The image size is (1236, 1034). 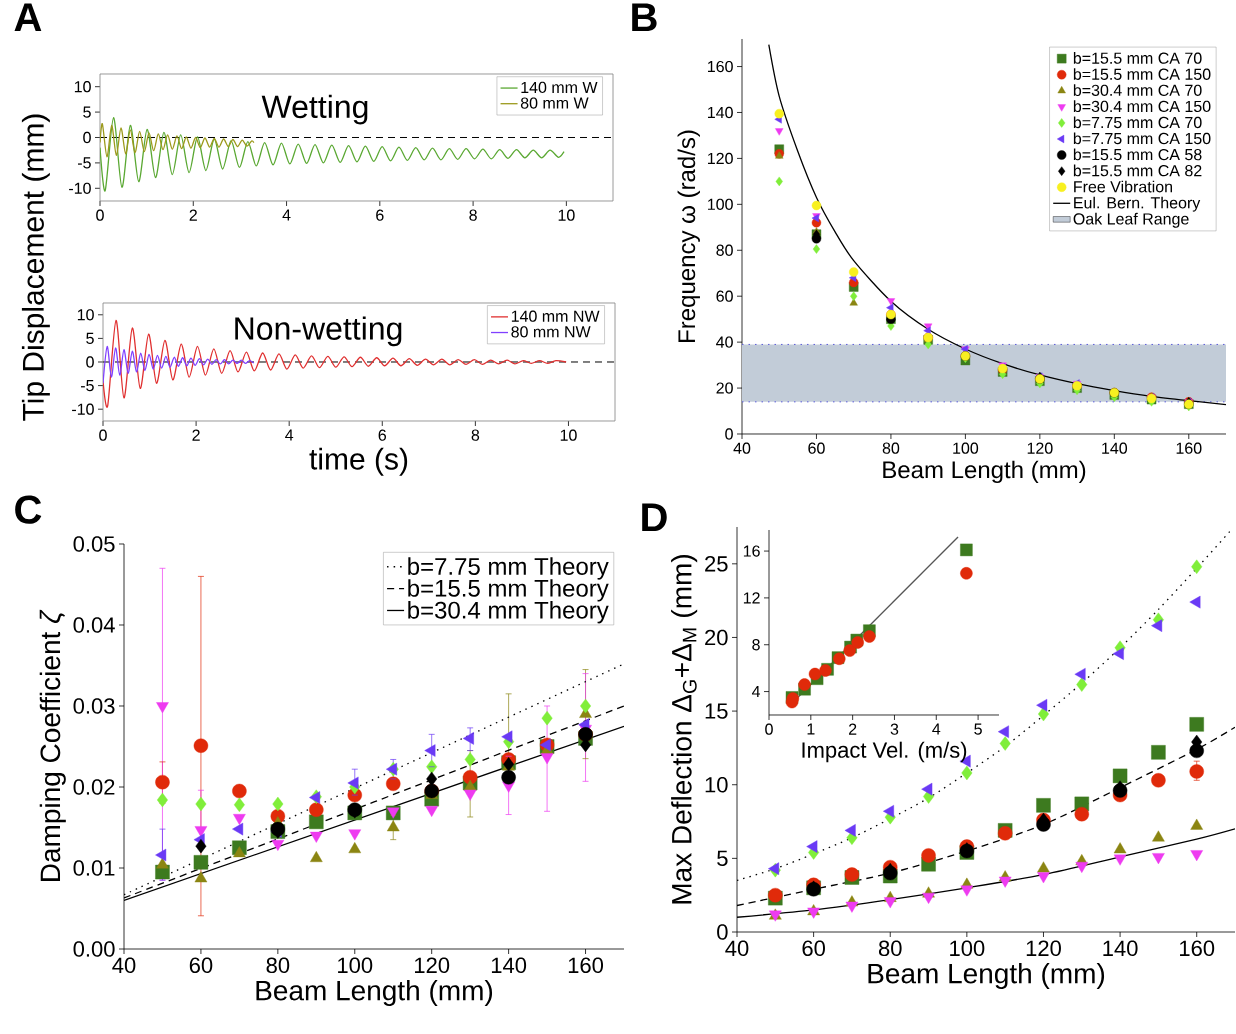 I want to click on legend-label: b=7.75 mm CA 150, so click(x=1142, y=138).